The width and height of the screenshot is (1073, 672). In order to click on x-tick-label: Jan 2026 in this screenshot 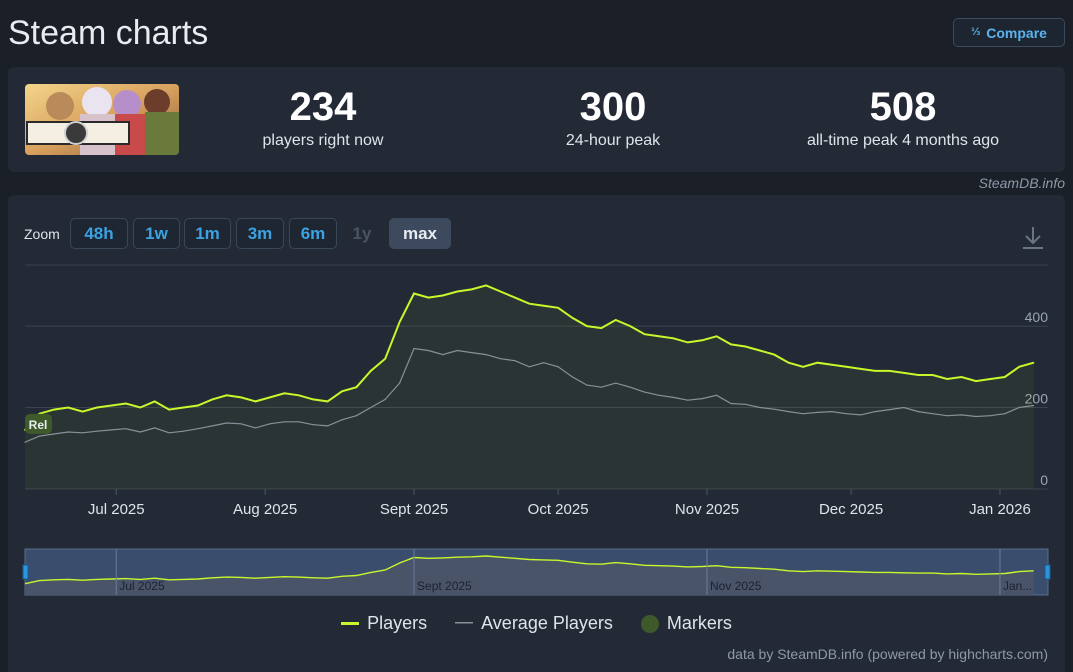, I will do `click(1000, 509)`.